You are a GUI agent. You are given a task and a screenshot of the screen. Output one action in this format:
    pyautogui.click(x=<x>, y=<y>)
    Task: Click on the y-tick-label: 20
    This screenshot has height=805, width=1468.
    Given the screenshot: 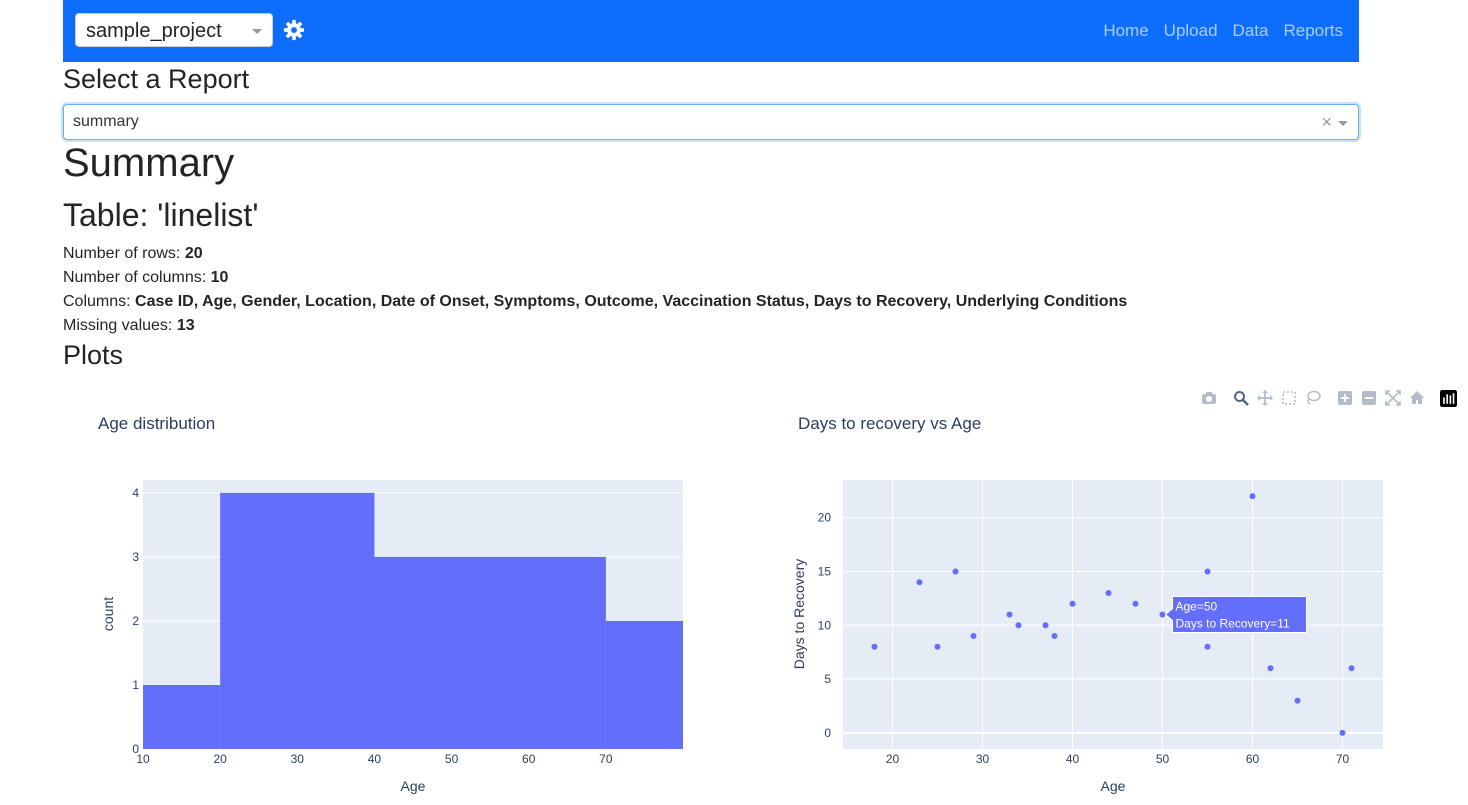 What is the action you would take?
    pyautogui.click(x=825, y=518)
    